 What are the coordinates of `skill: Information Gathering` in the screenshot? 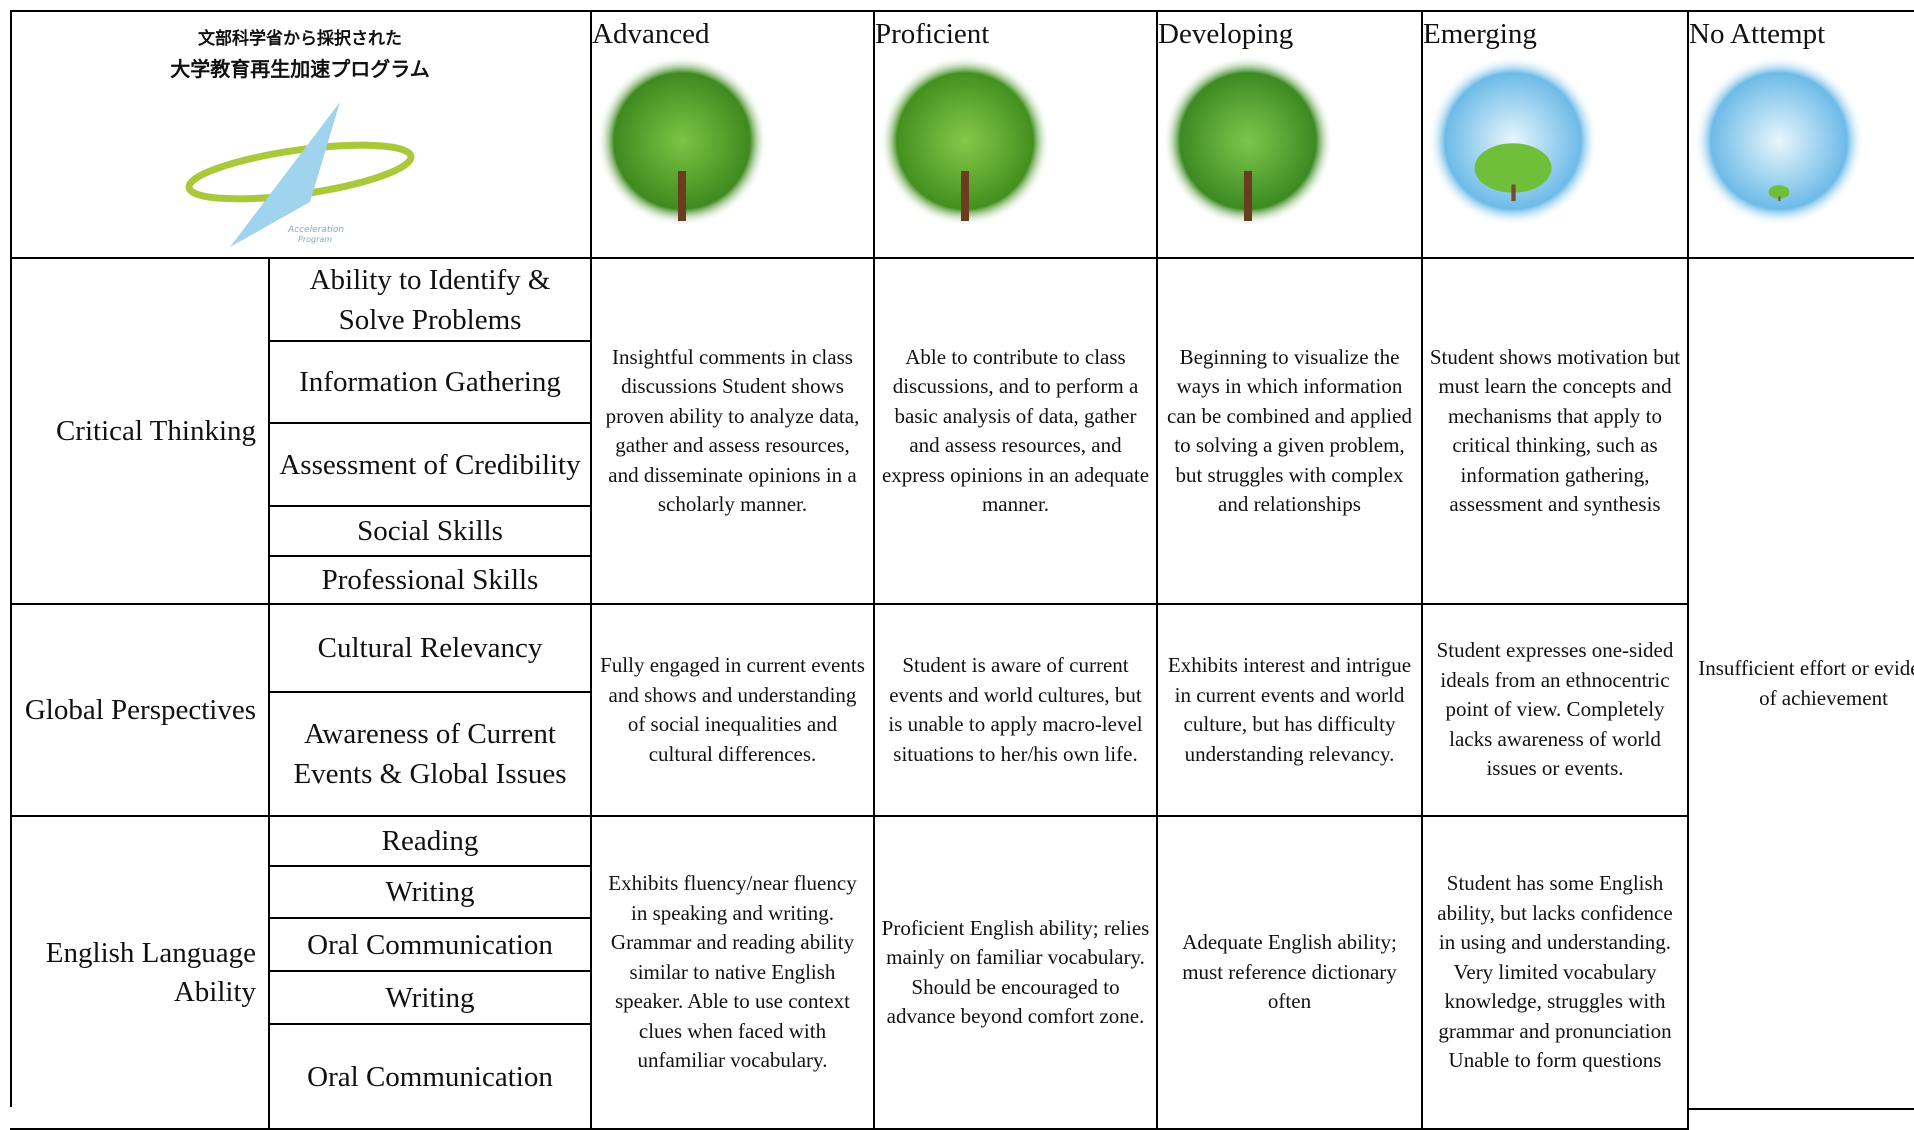 It's located at (431, 383).